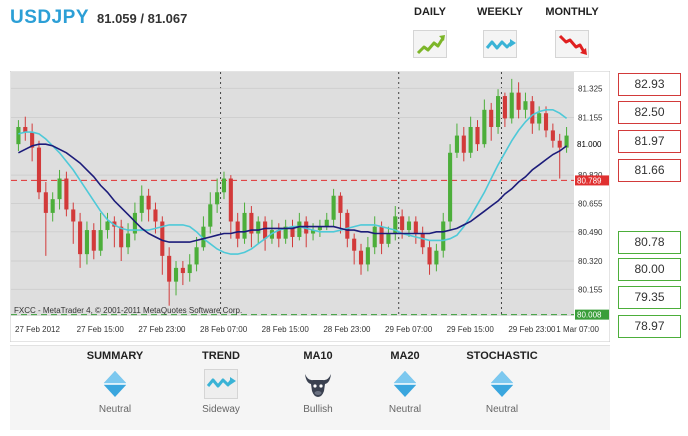 This screenshot has width=688, height=436. I want to click on indicator-trend: TREND Sideway, so click(221, 380).